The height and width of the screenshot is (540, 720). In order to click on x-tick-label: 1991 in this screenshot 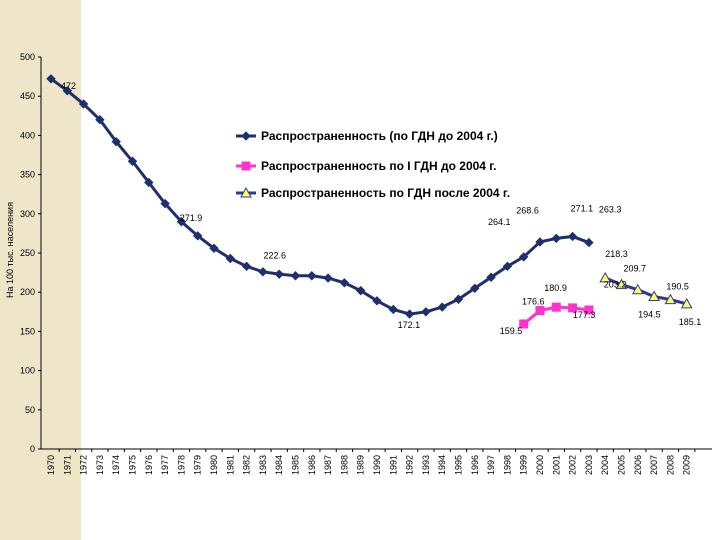, I will do `click(393, 465)`.